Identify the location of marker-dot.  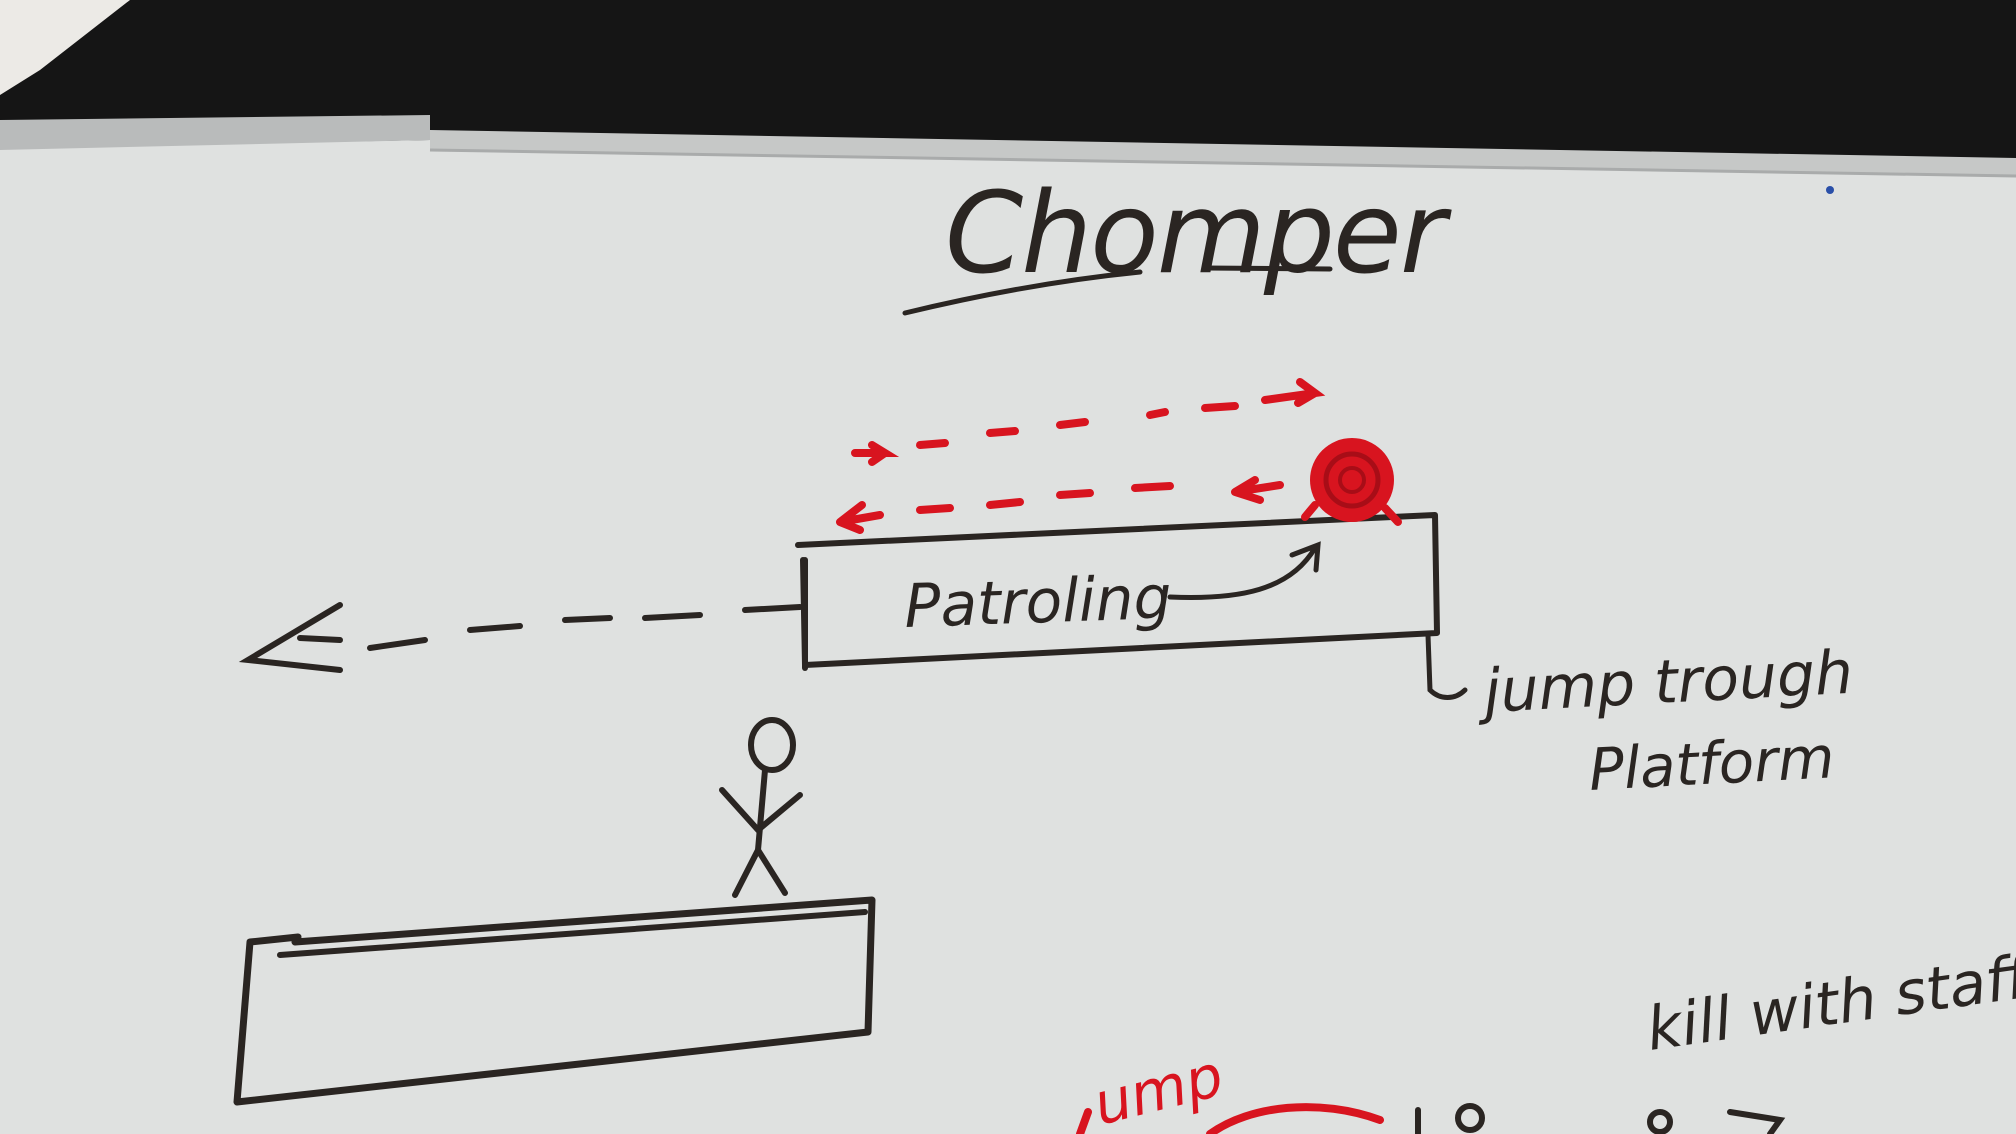
(1830, 190).